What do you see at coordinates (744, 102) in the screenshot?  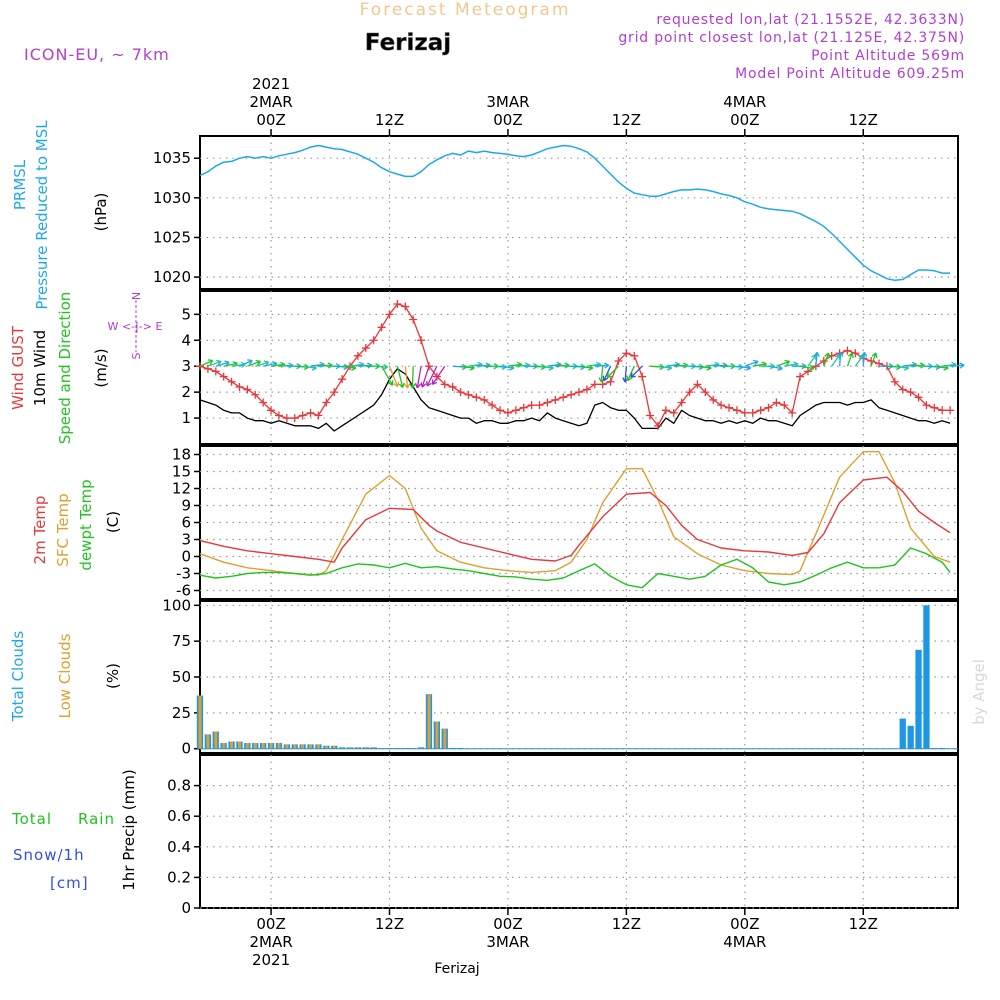 I see `top-time-label: 4MAR` at bounding box center [744, 102].